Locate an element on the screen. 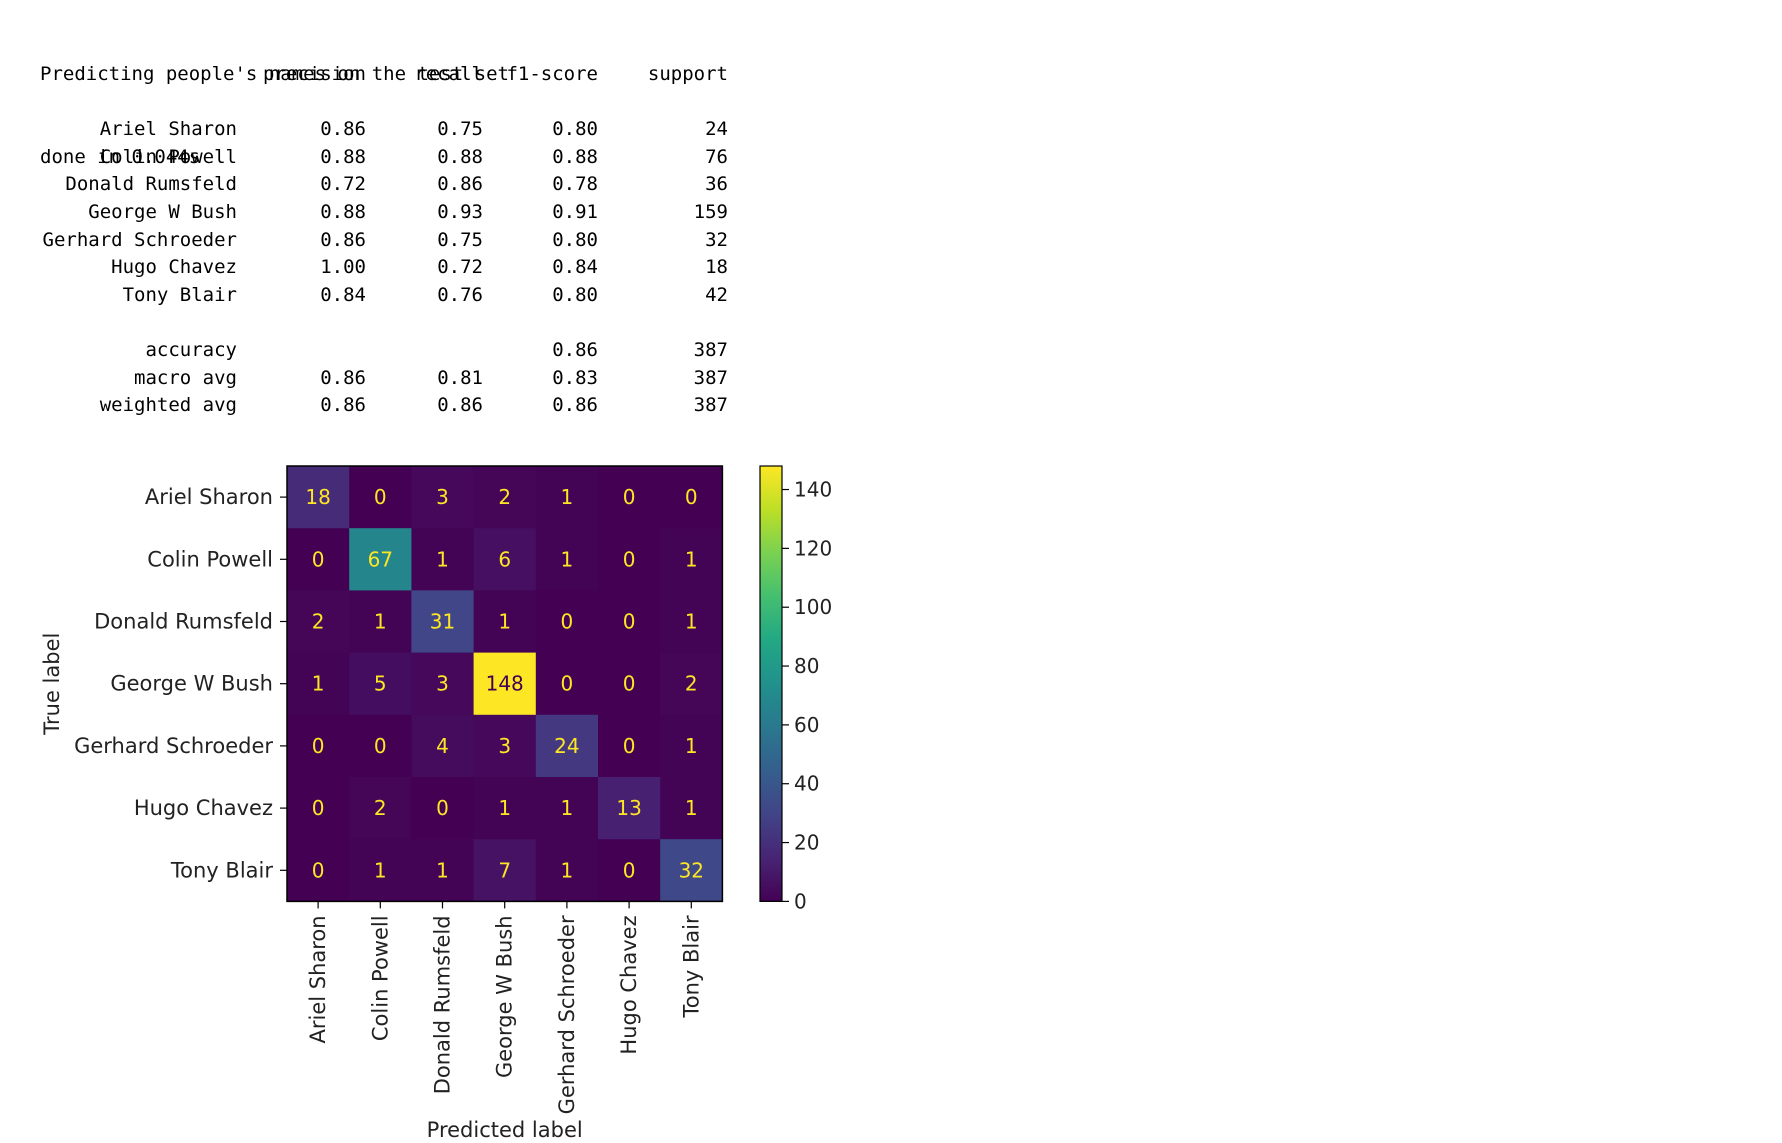 This screenshot has width=1782, height=1143. colorbar-tick-label: 120 is located at coordinates (813, 548).